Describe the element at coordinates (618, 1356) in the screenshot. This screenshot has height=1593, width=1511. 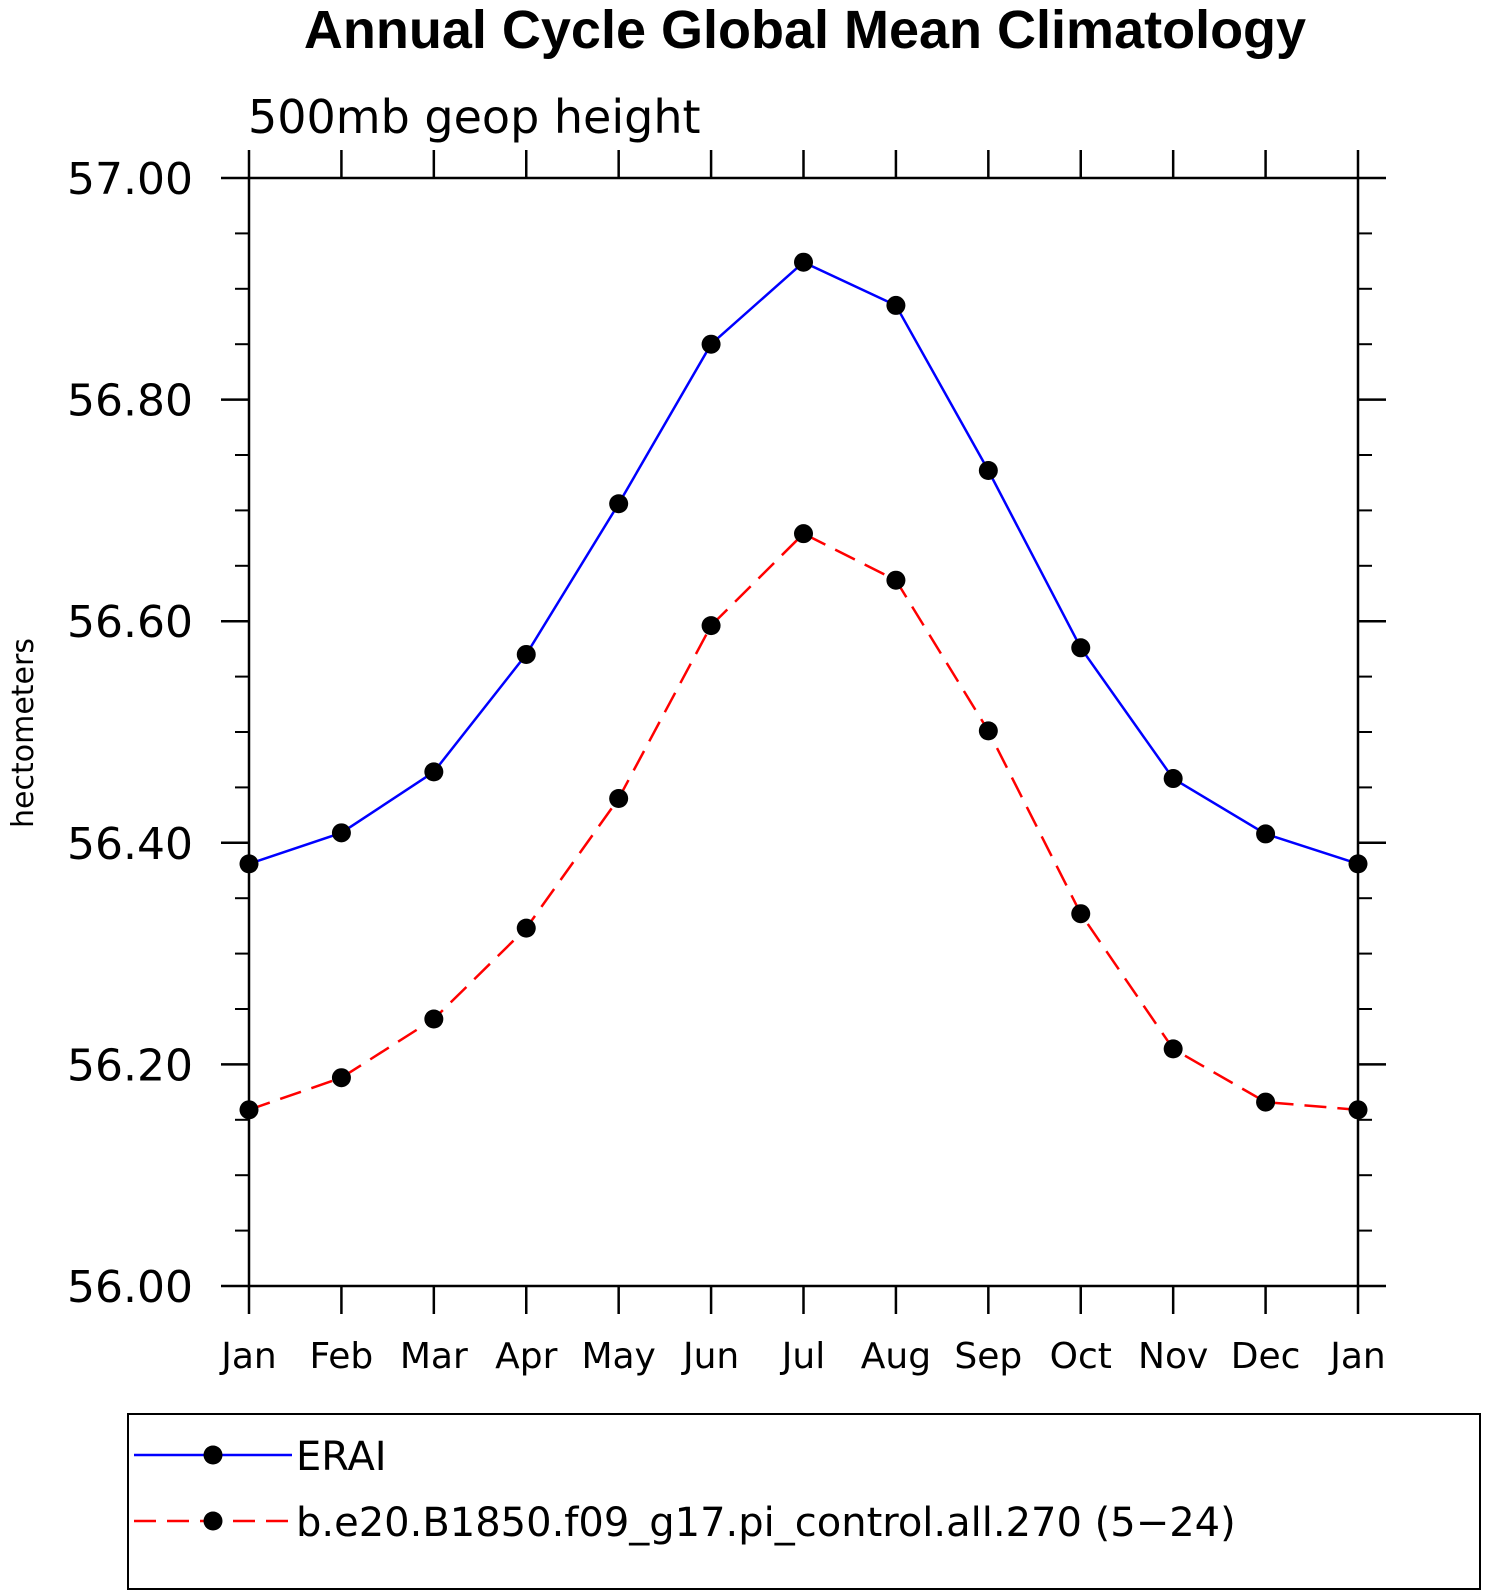
I see `x-tick-label: May` at that location.